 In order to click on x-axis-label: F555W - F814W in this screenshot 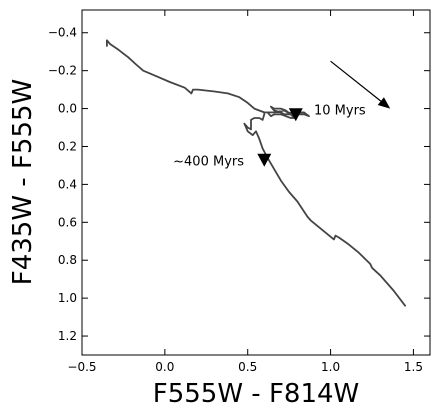, I will do `click(256, 394)`.